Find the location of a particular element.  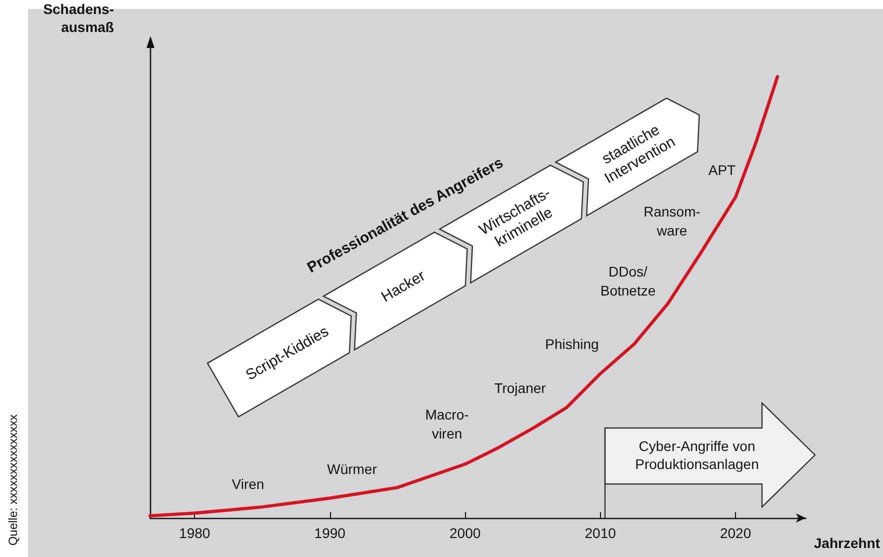

annotation: Trojaner is located at coordinates (520, 388).